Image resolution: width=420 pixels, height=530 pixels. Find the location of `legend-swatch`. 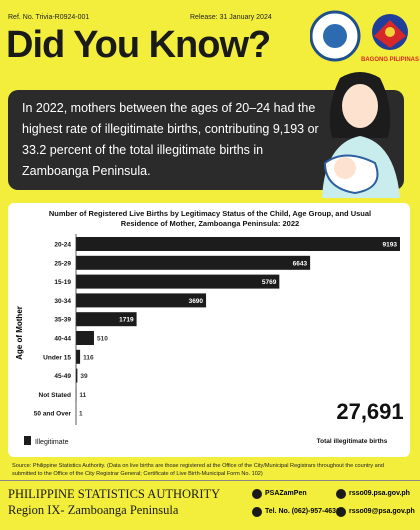

legend-swatch is located at coordinates (27, 440).